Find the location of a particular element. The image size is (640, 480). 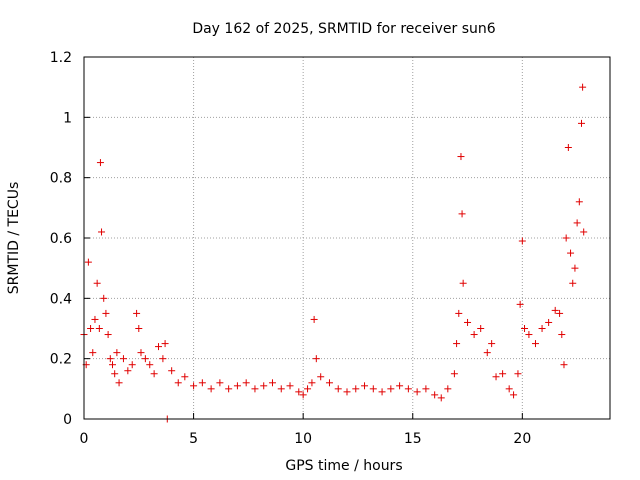

x-tick-label: 15 is located at coordinates (413, 439).